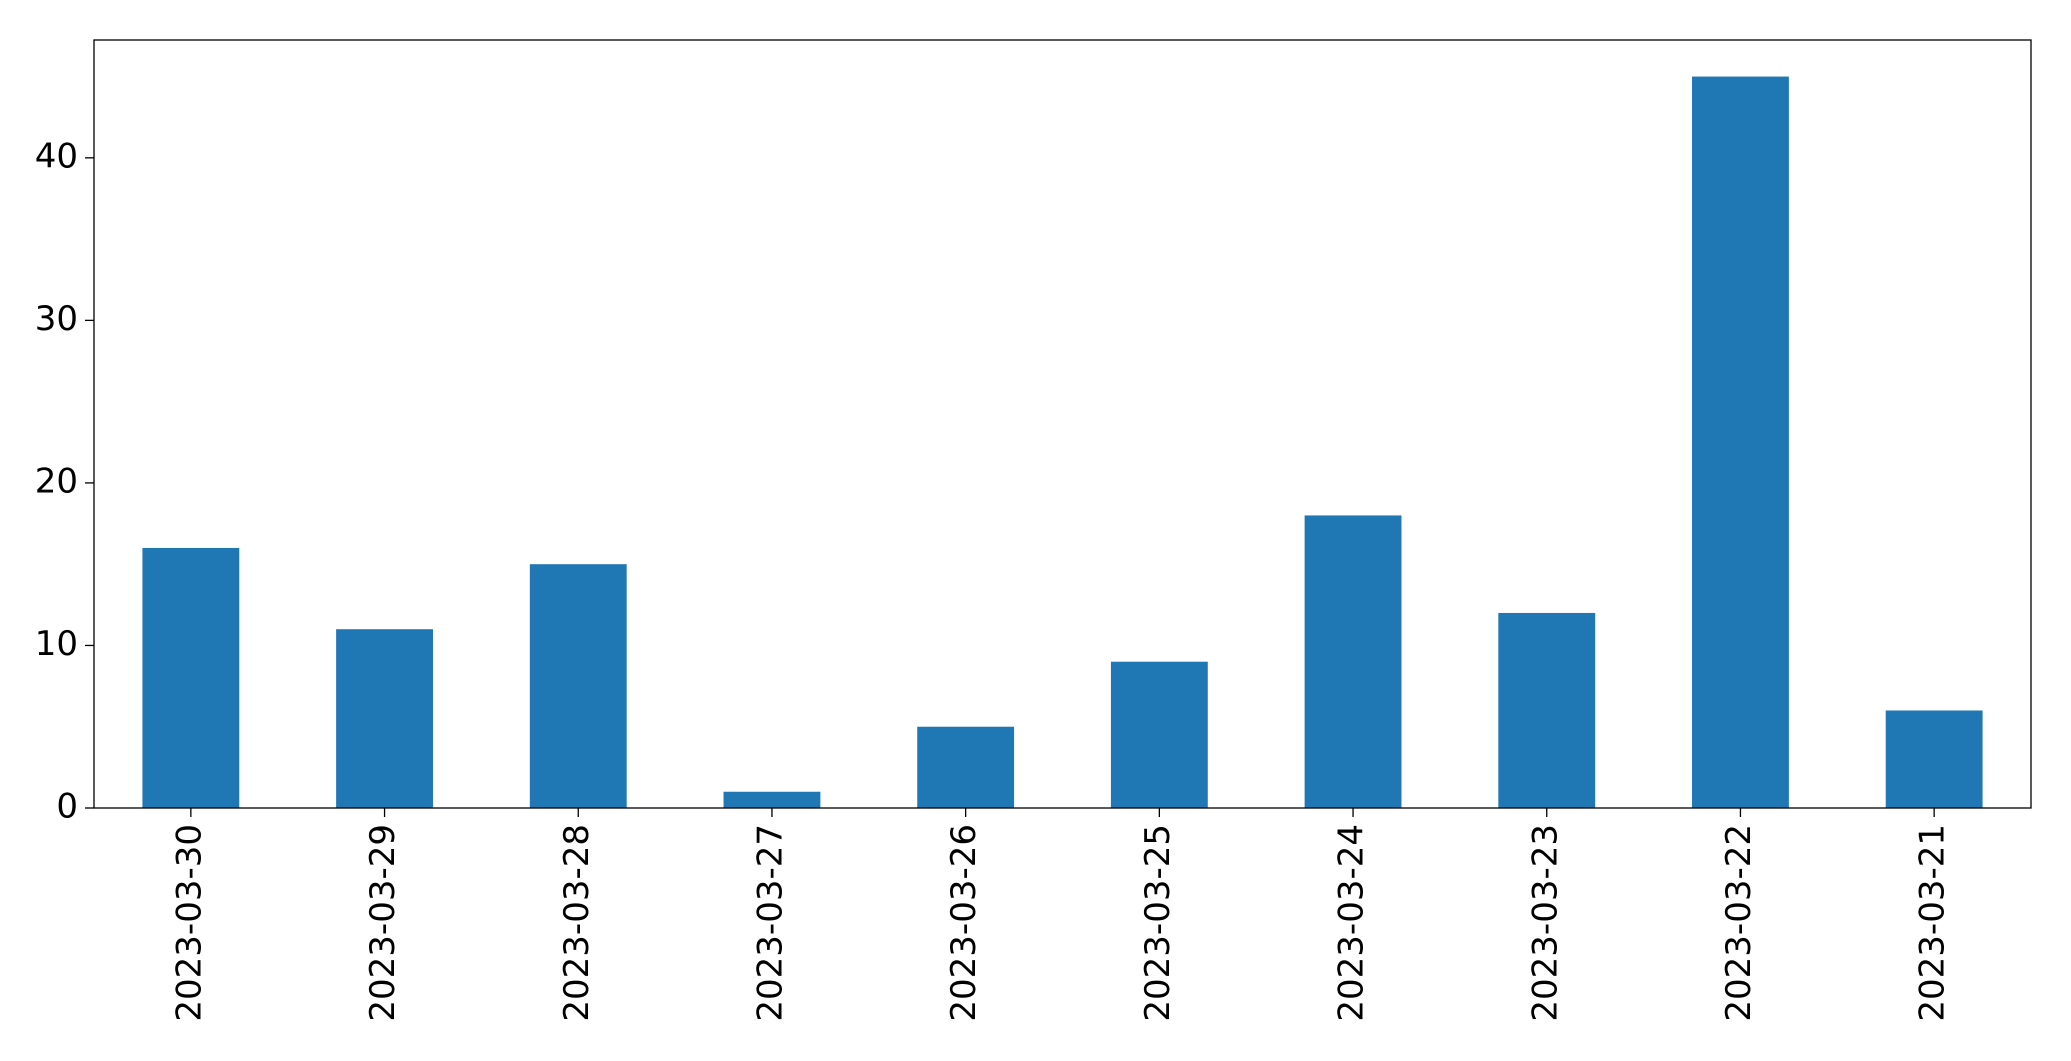  What do you see at coordinates (56, 481) in the screenshot?
I see `y-tick-label: 20` at bounding box center [56, 481].